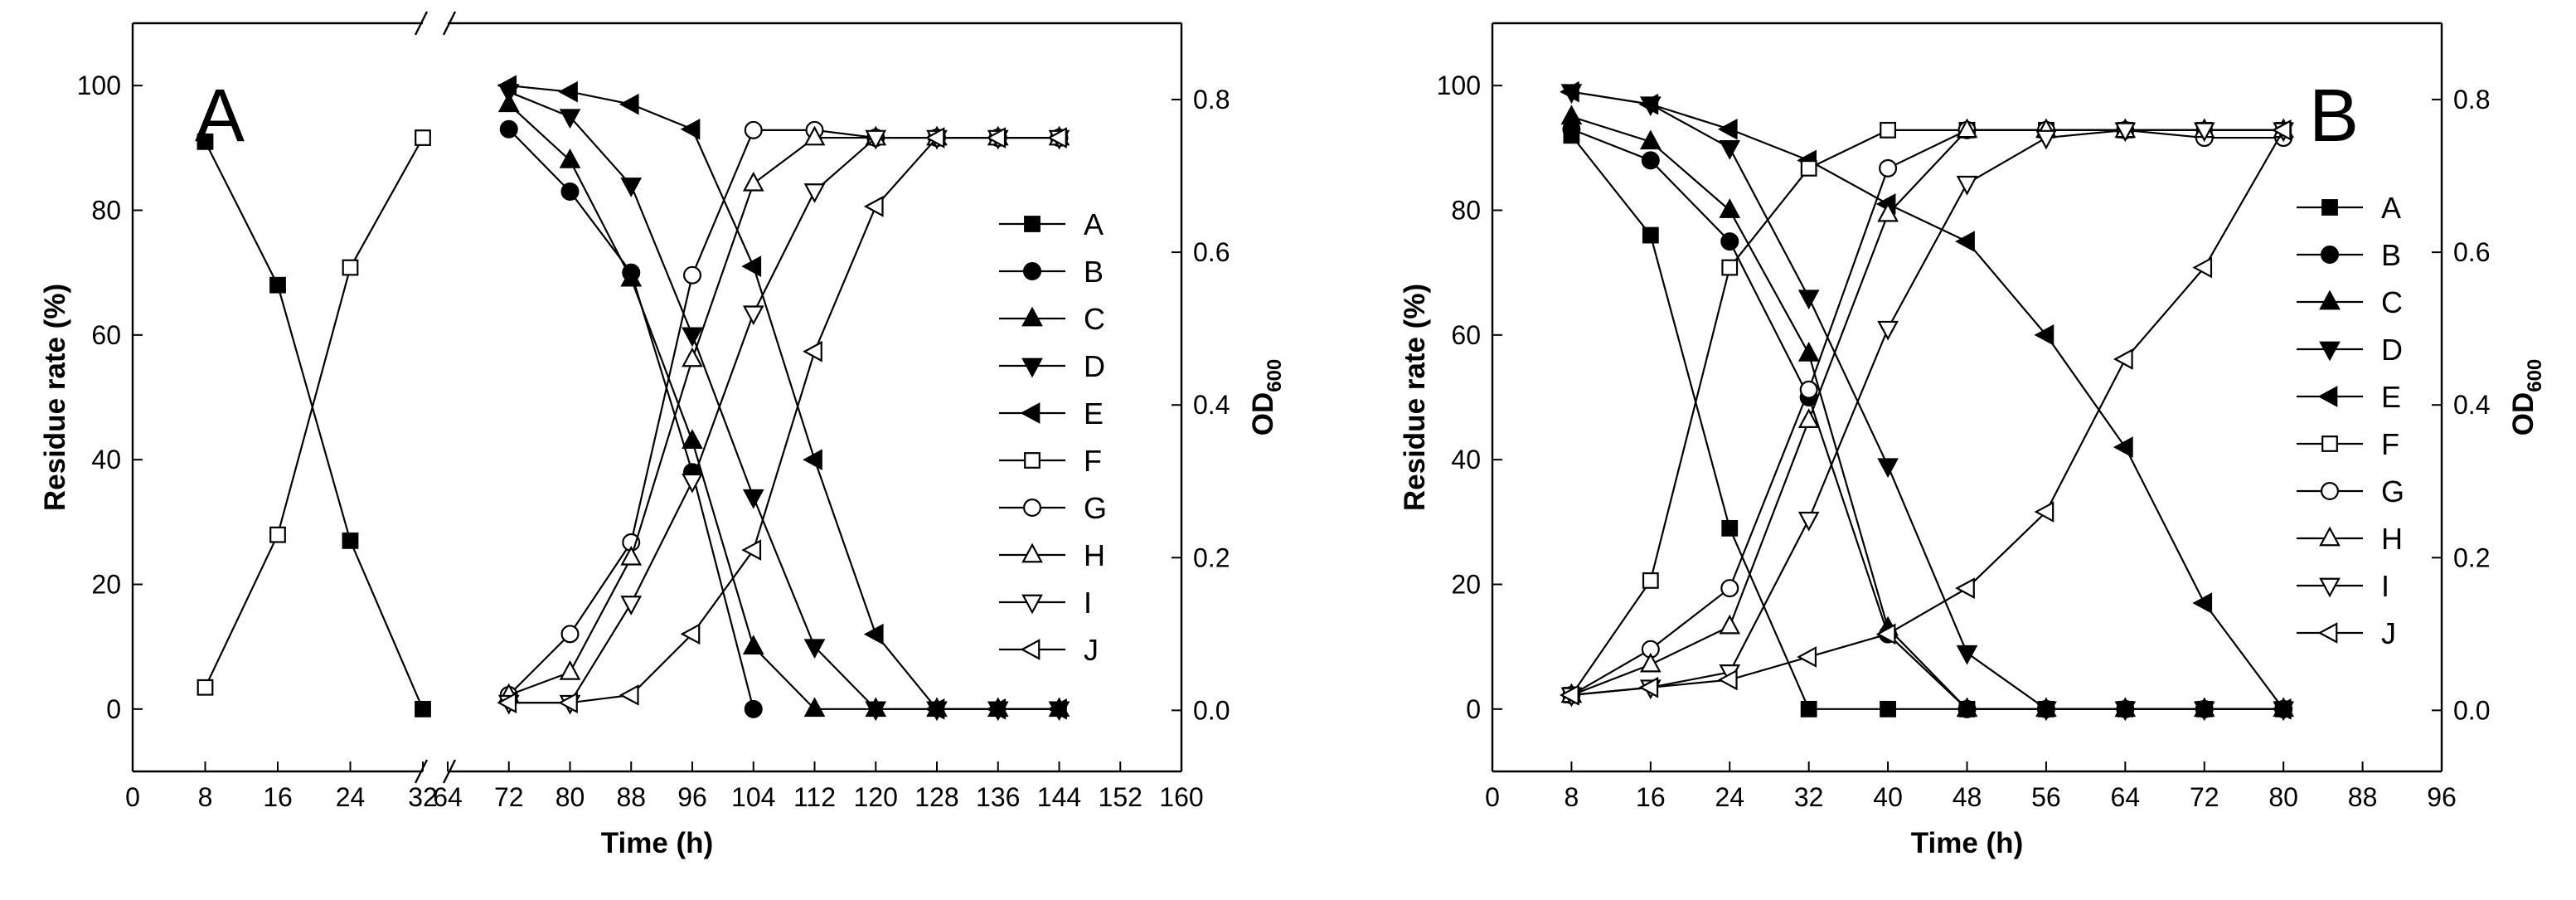 The height and width of the screenshot is (900, 2576). What do you see at coordinates (1211, 405) in the screenshot?
I see `panel-a-y2-tick-label: 0.4` at bounding box center [1211, 405].